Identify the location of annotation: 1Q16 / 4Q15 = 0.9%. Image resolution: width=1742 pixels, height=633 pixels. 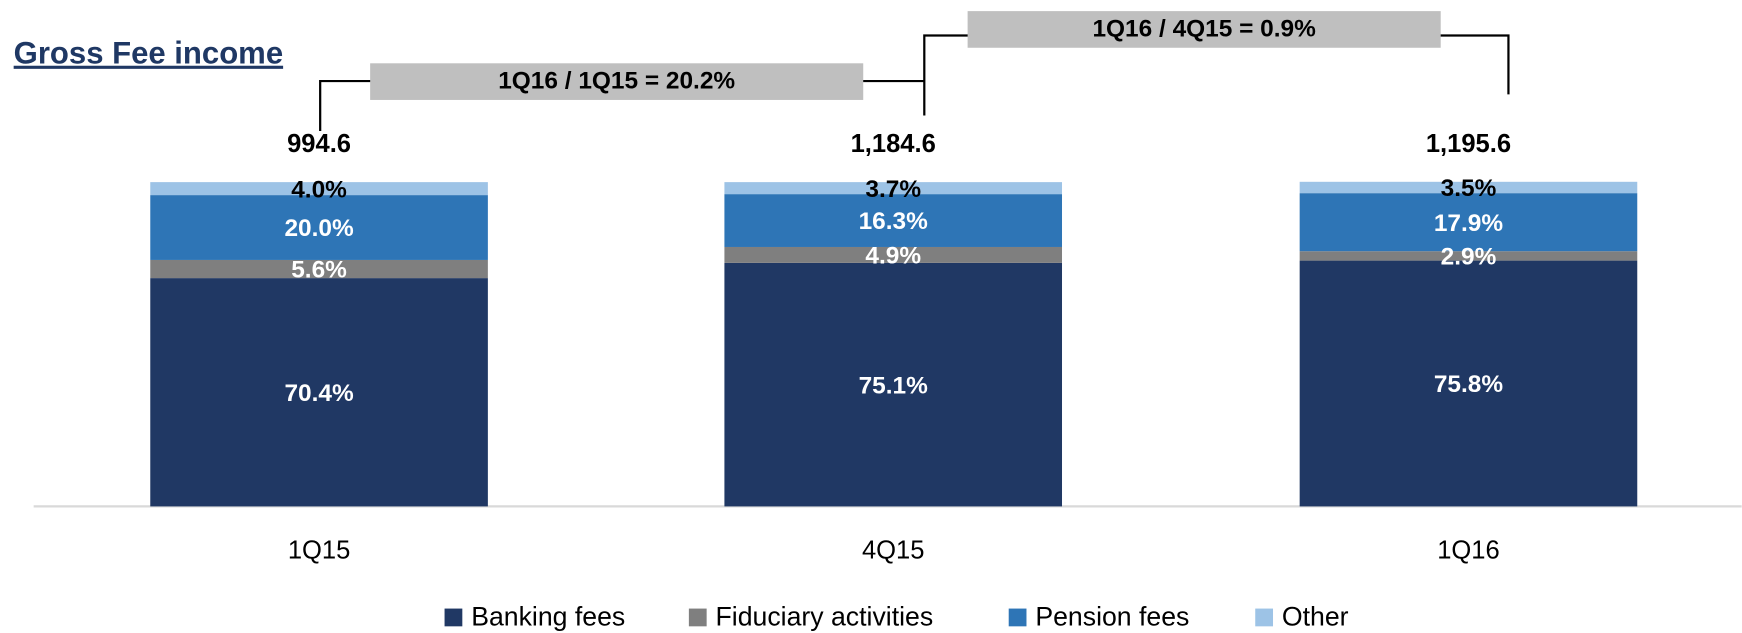
(1204, 28).